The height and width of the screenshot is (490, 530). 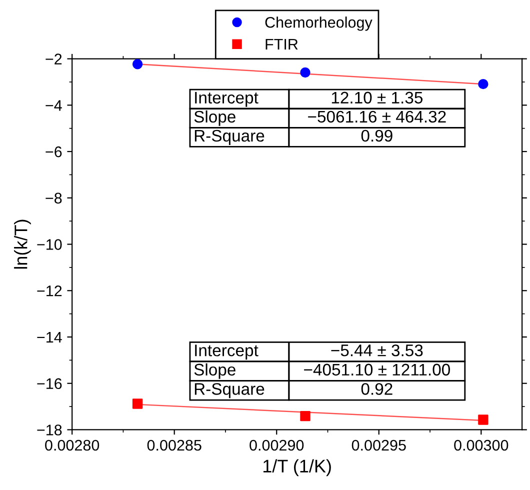 What do you see at coordinates (54, 198) in the screenshot?
I see `y-tick-label: −8` at bounding box center [54, 198].